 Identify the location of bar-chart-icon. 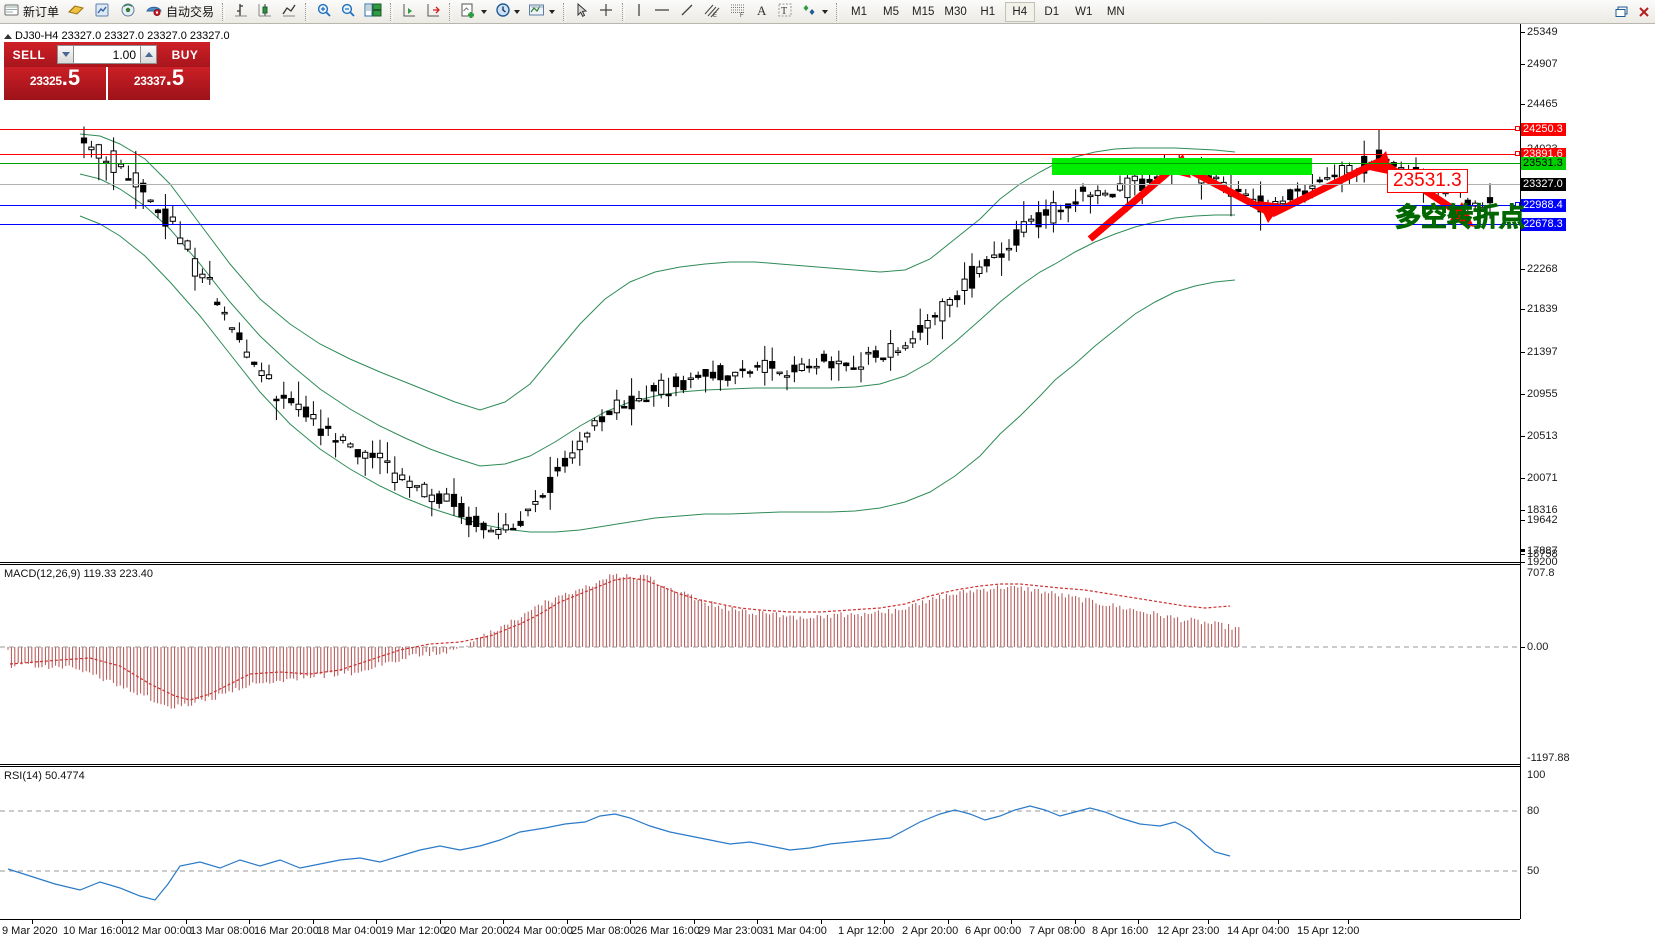
(241, 11).